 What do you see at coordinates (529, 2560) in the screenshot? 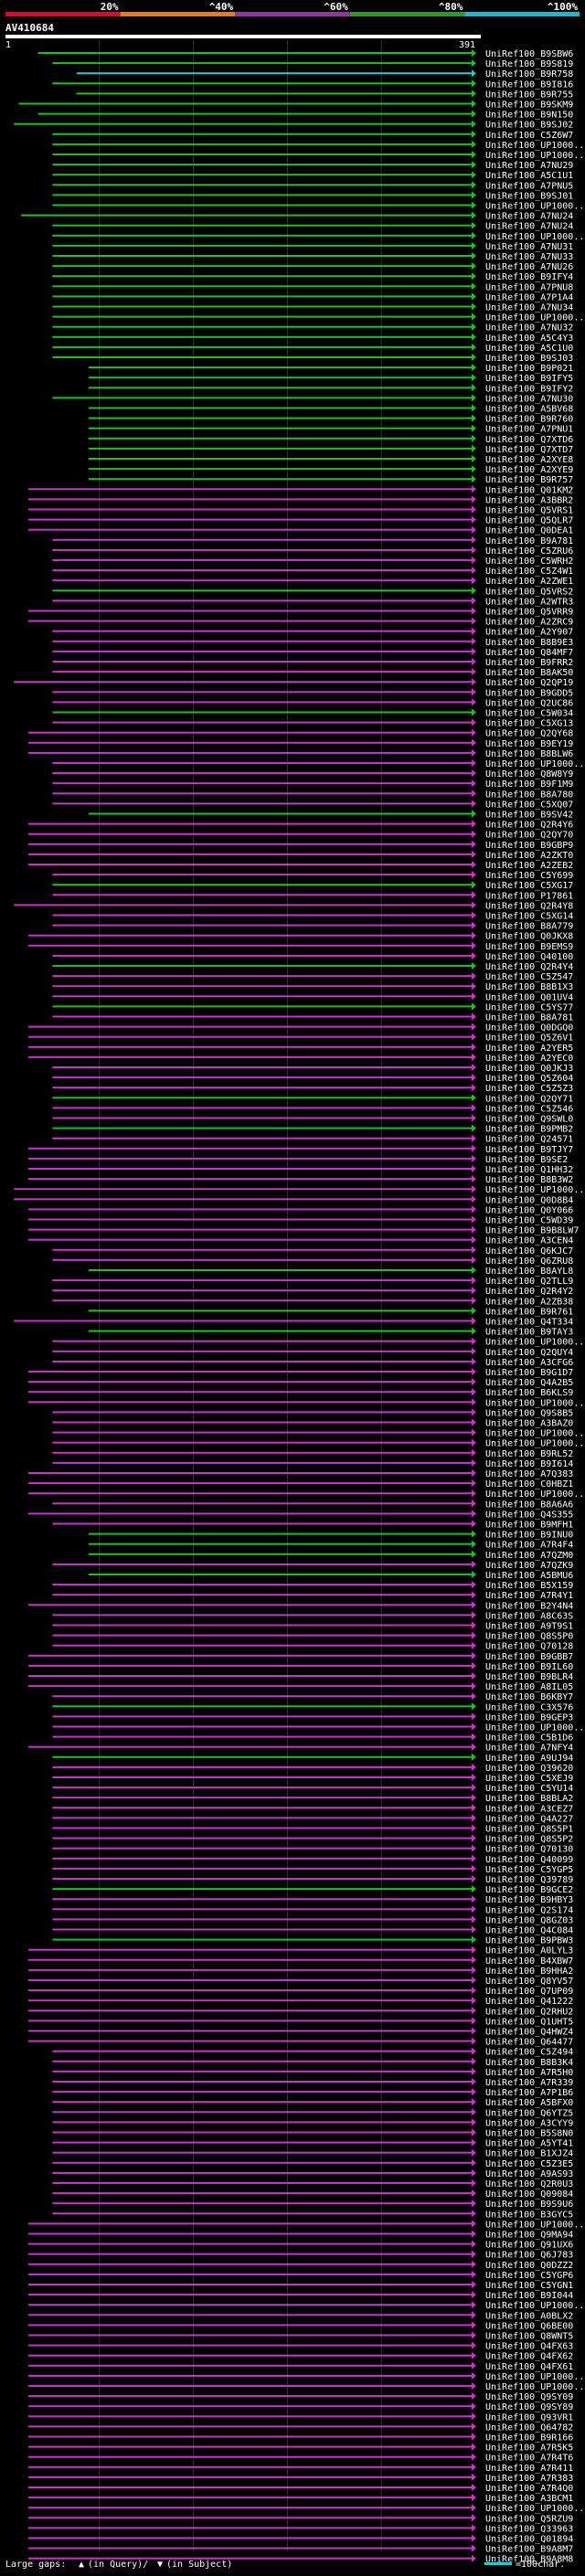
I see `hit-label: UniRef100_B9A8M8` at bounding box center [529, 2560].